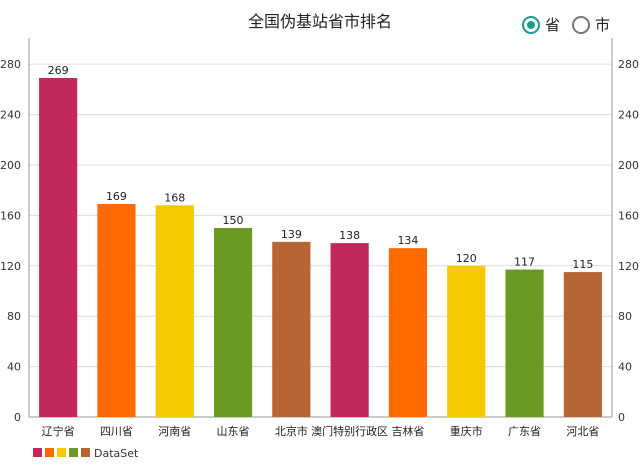  Describe the element at coordinates (628, 215) in the screenshot. I see `y-tick-label-right: 160` at that location.